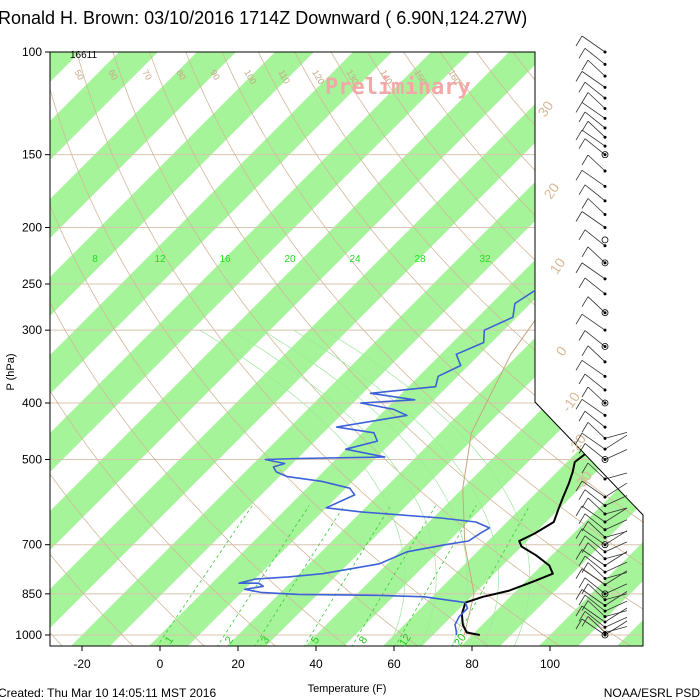 The width and height of the screenshot is (700, 700). What do you see at coordinates (290, 259) in the screenshot?
I see `mixing-ratio-label: 20` at bounding box center [290, 259].